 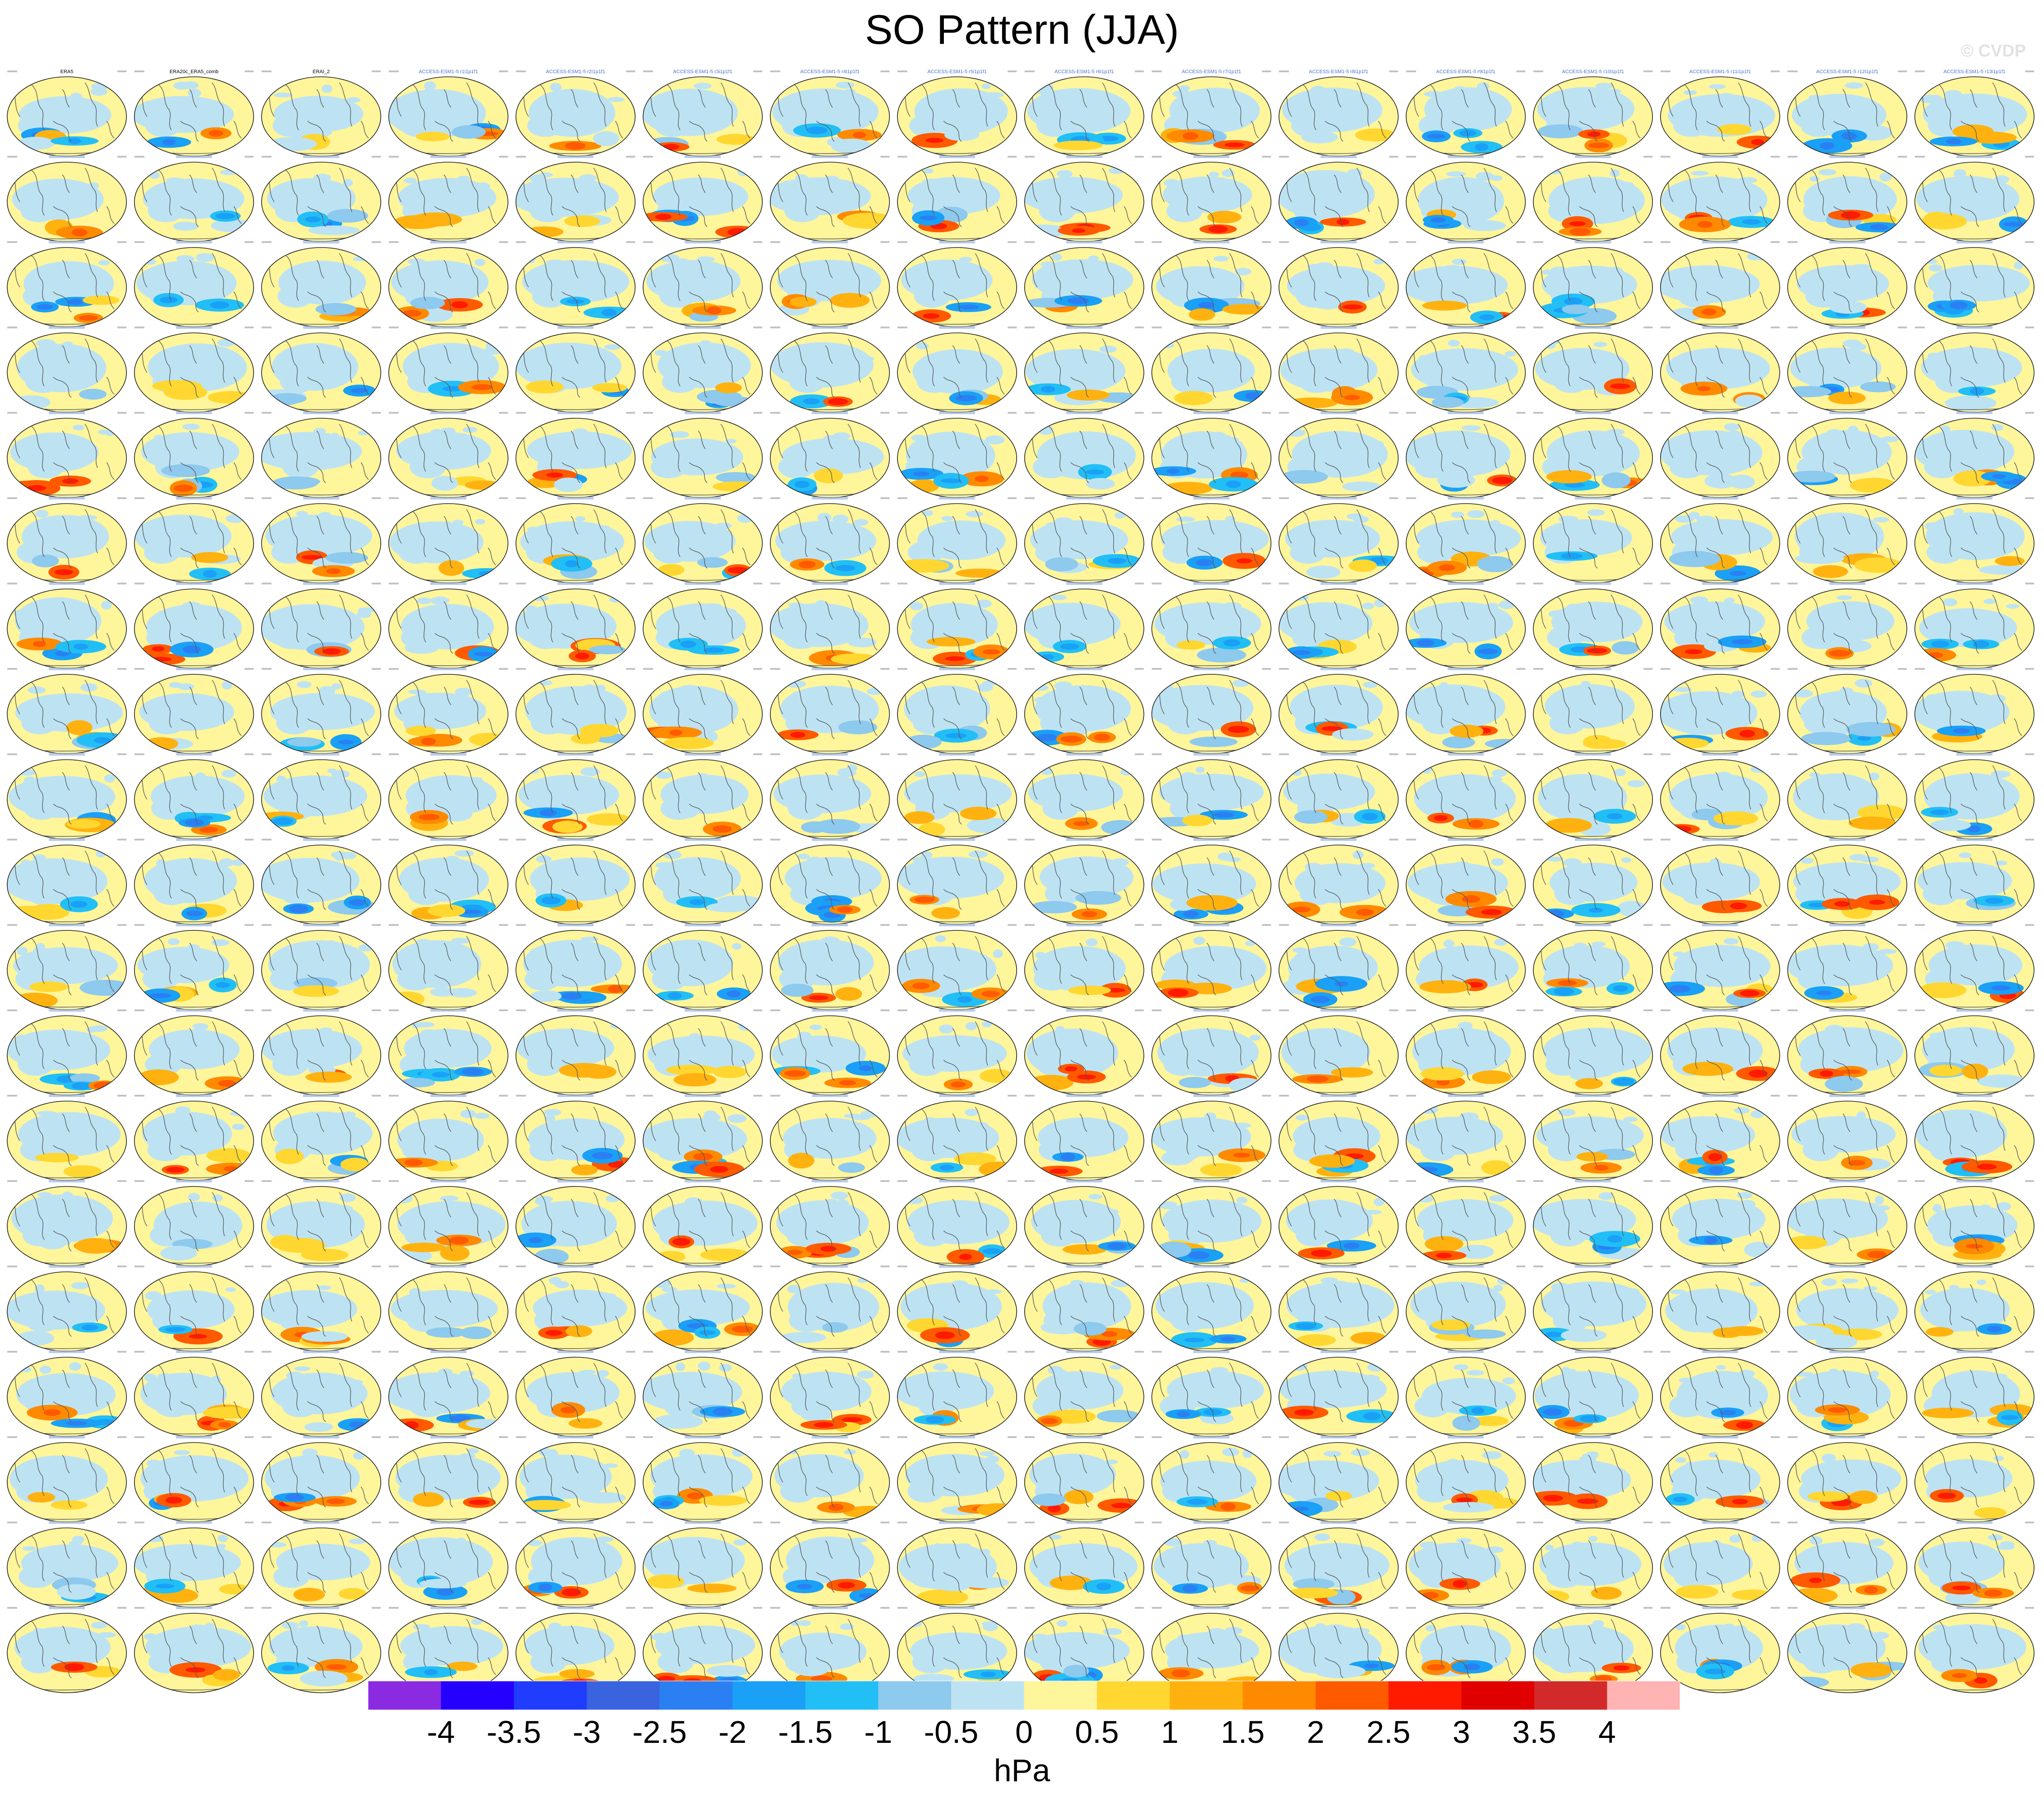 What do you see at coordinates (193, 72) in the screenshot?
I see `panel-title: ERA20c_ERA5_comb` at bounding box center [193, 72].